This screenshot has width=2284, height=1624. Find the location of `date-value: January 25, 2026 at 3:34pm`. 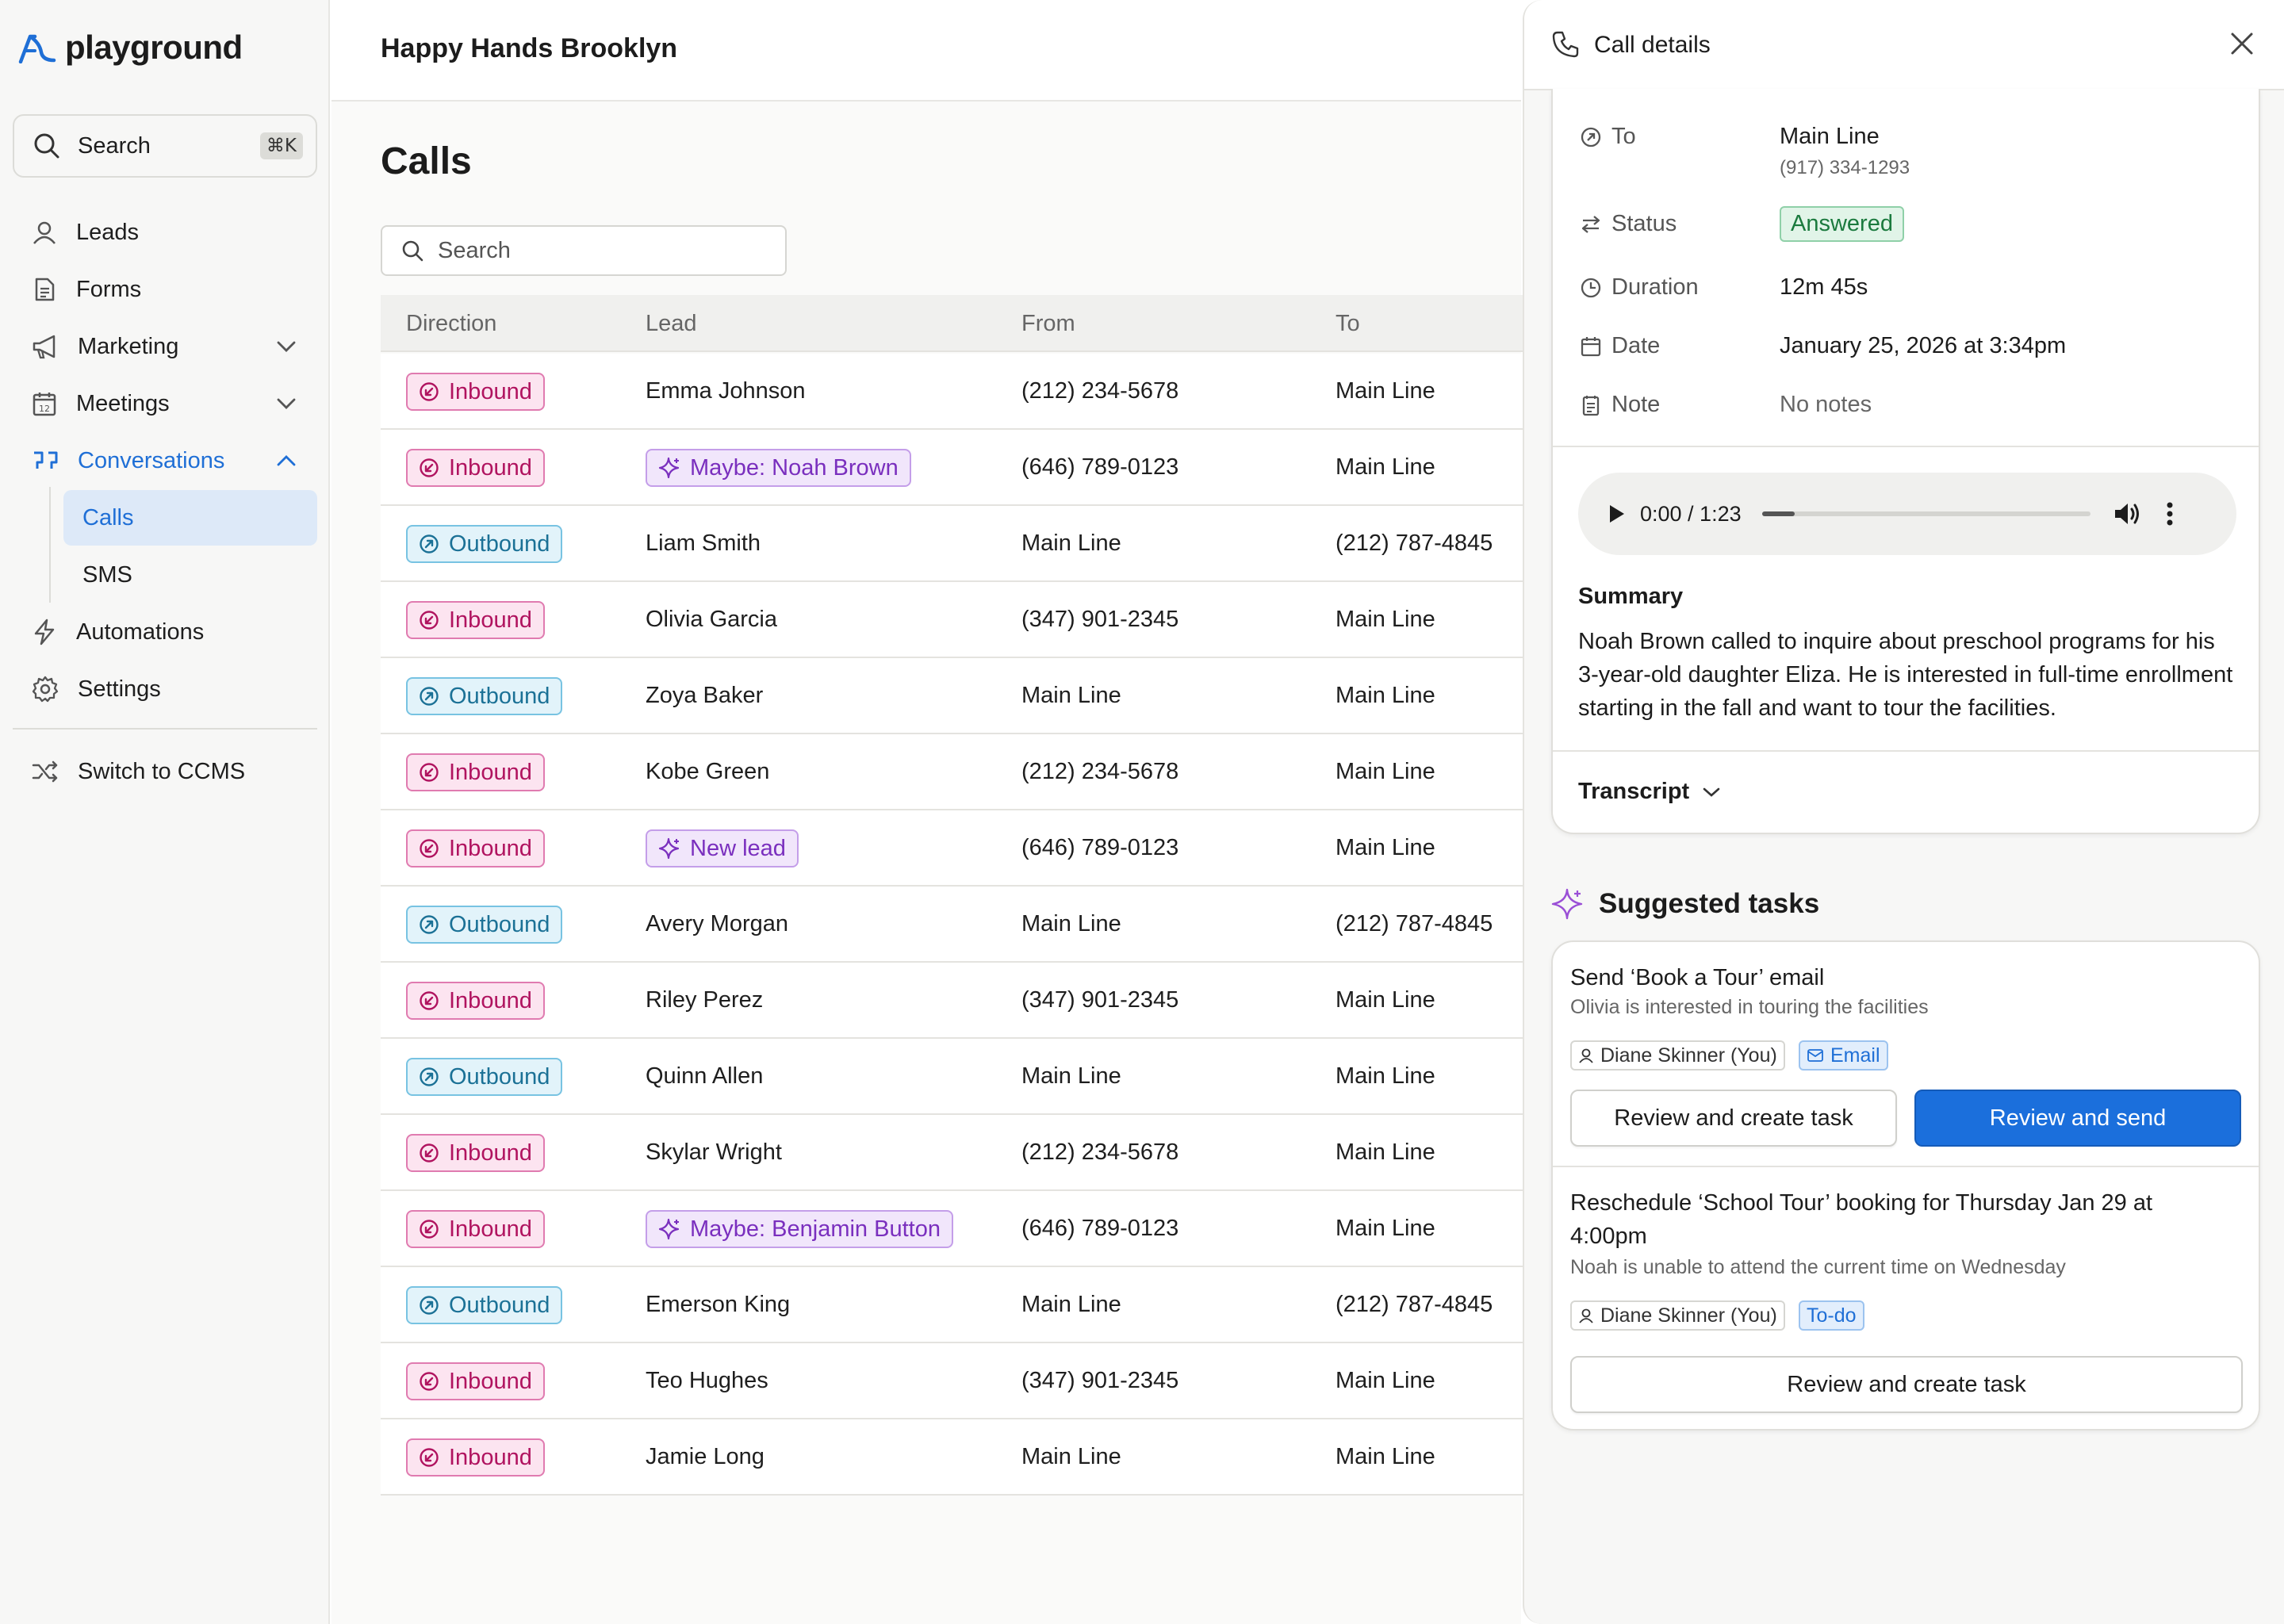

date-value: January 25, 2026 at 3:34pm is located at coordinates (1923, 345).